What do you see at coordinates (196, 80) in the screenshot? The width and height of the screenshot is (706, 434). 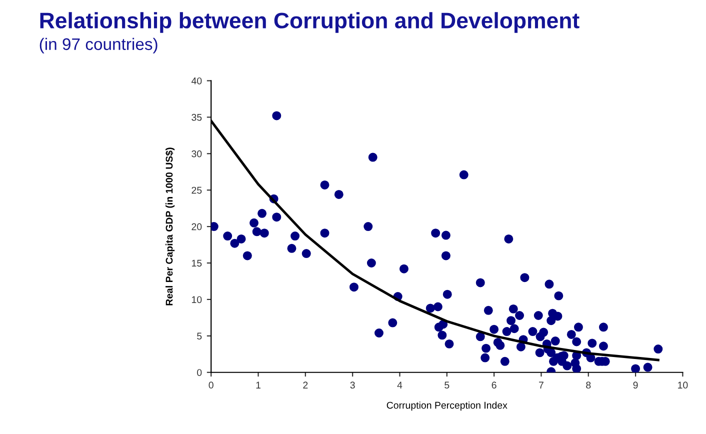 I see `y-tick-label: 40` at bounding box center [196, 80].